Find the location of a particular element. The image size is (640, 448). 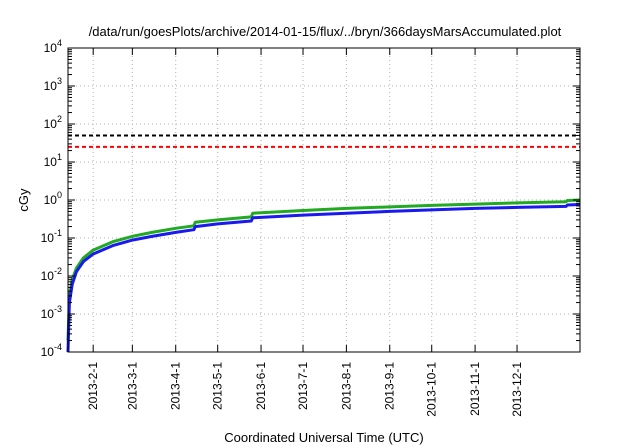

y-tick-label: 10⁻⁴ is located at coordinates (51, 350).